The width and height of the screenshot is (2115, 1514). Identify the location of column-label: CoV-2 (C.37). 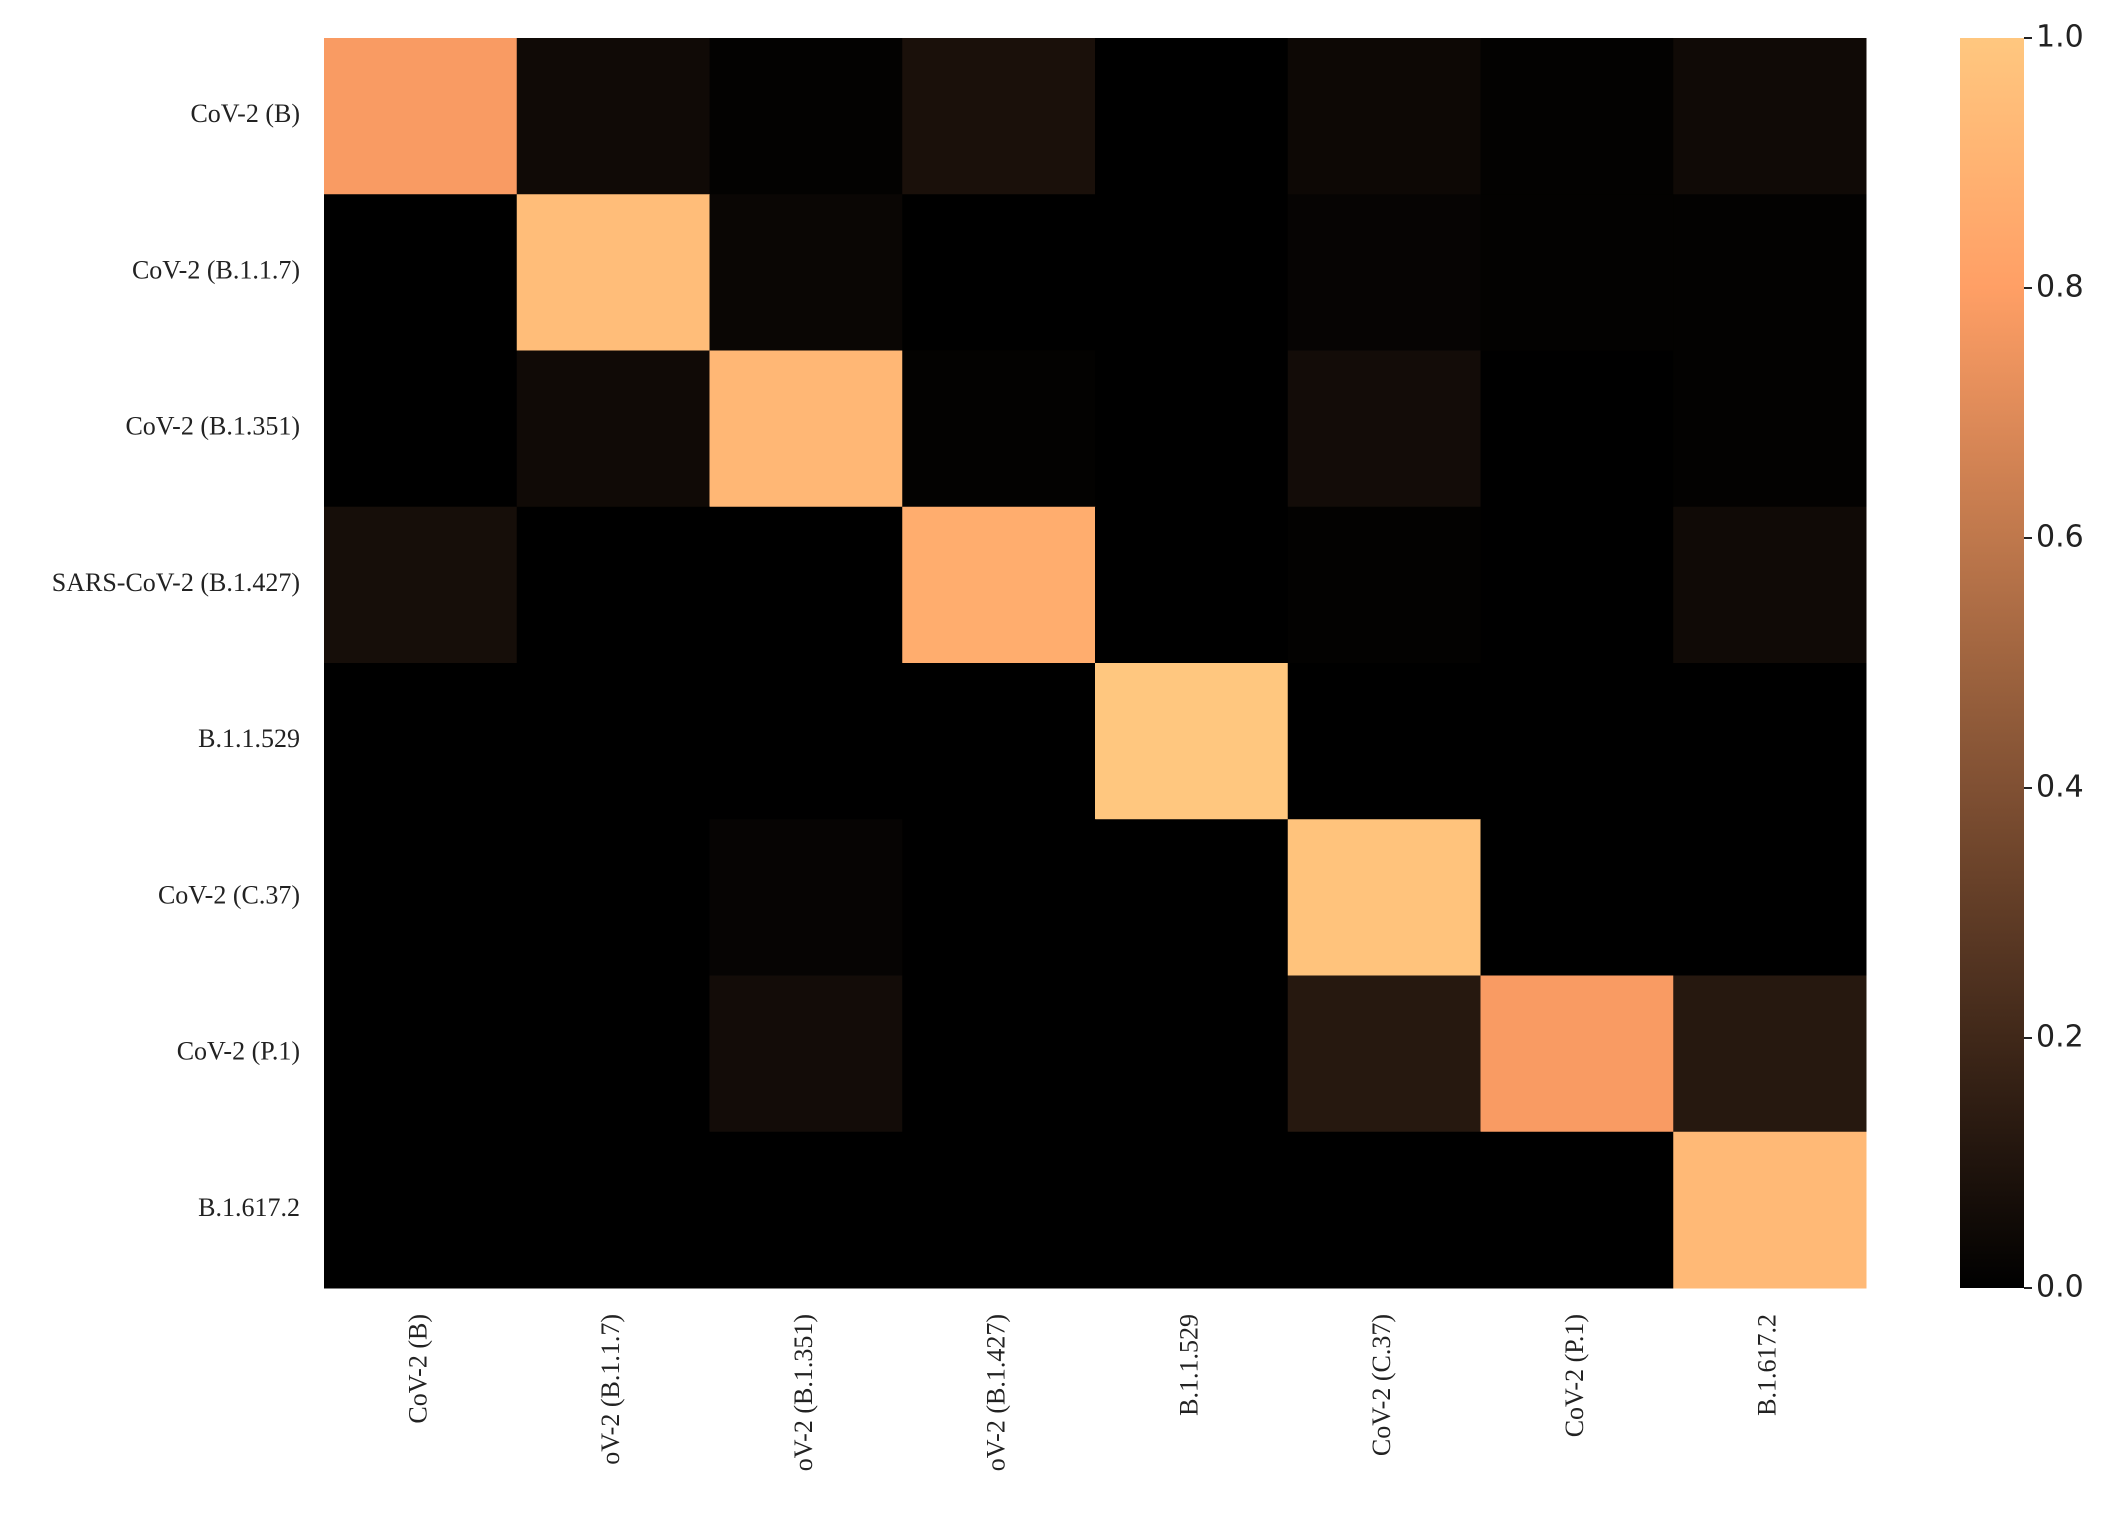
(1381, 1385).